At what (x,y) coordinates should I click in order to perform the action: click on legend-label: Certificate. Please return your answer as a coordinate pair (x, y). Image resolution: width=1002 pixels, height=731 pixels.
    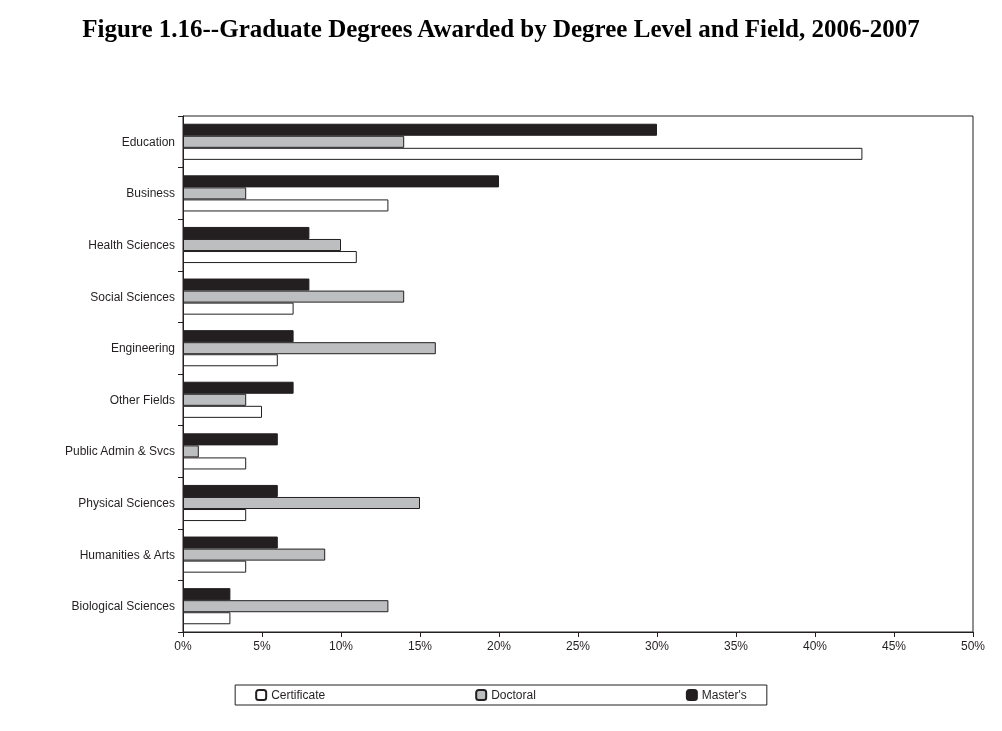
    Looking at the image, I should click on (298, 695).